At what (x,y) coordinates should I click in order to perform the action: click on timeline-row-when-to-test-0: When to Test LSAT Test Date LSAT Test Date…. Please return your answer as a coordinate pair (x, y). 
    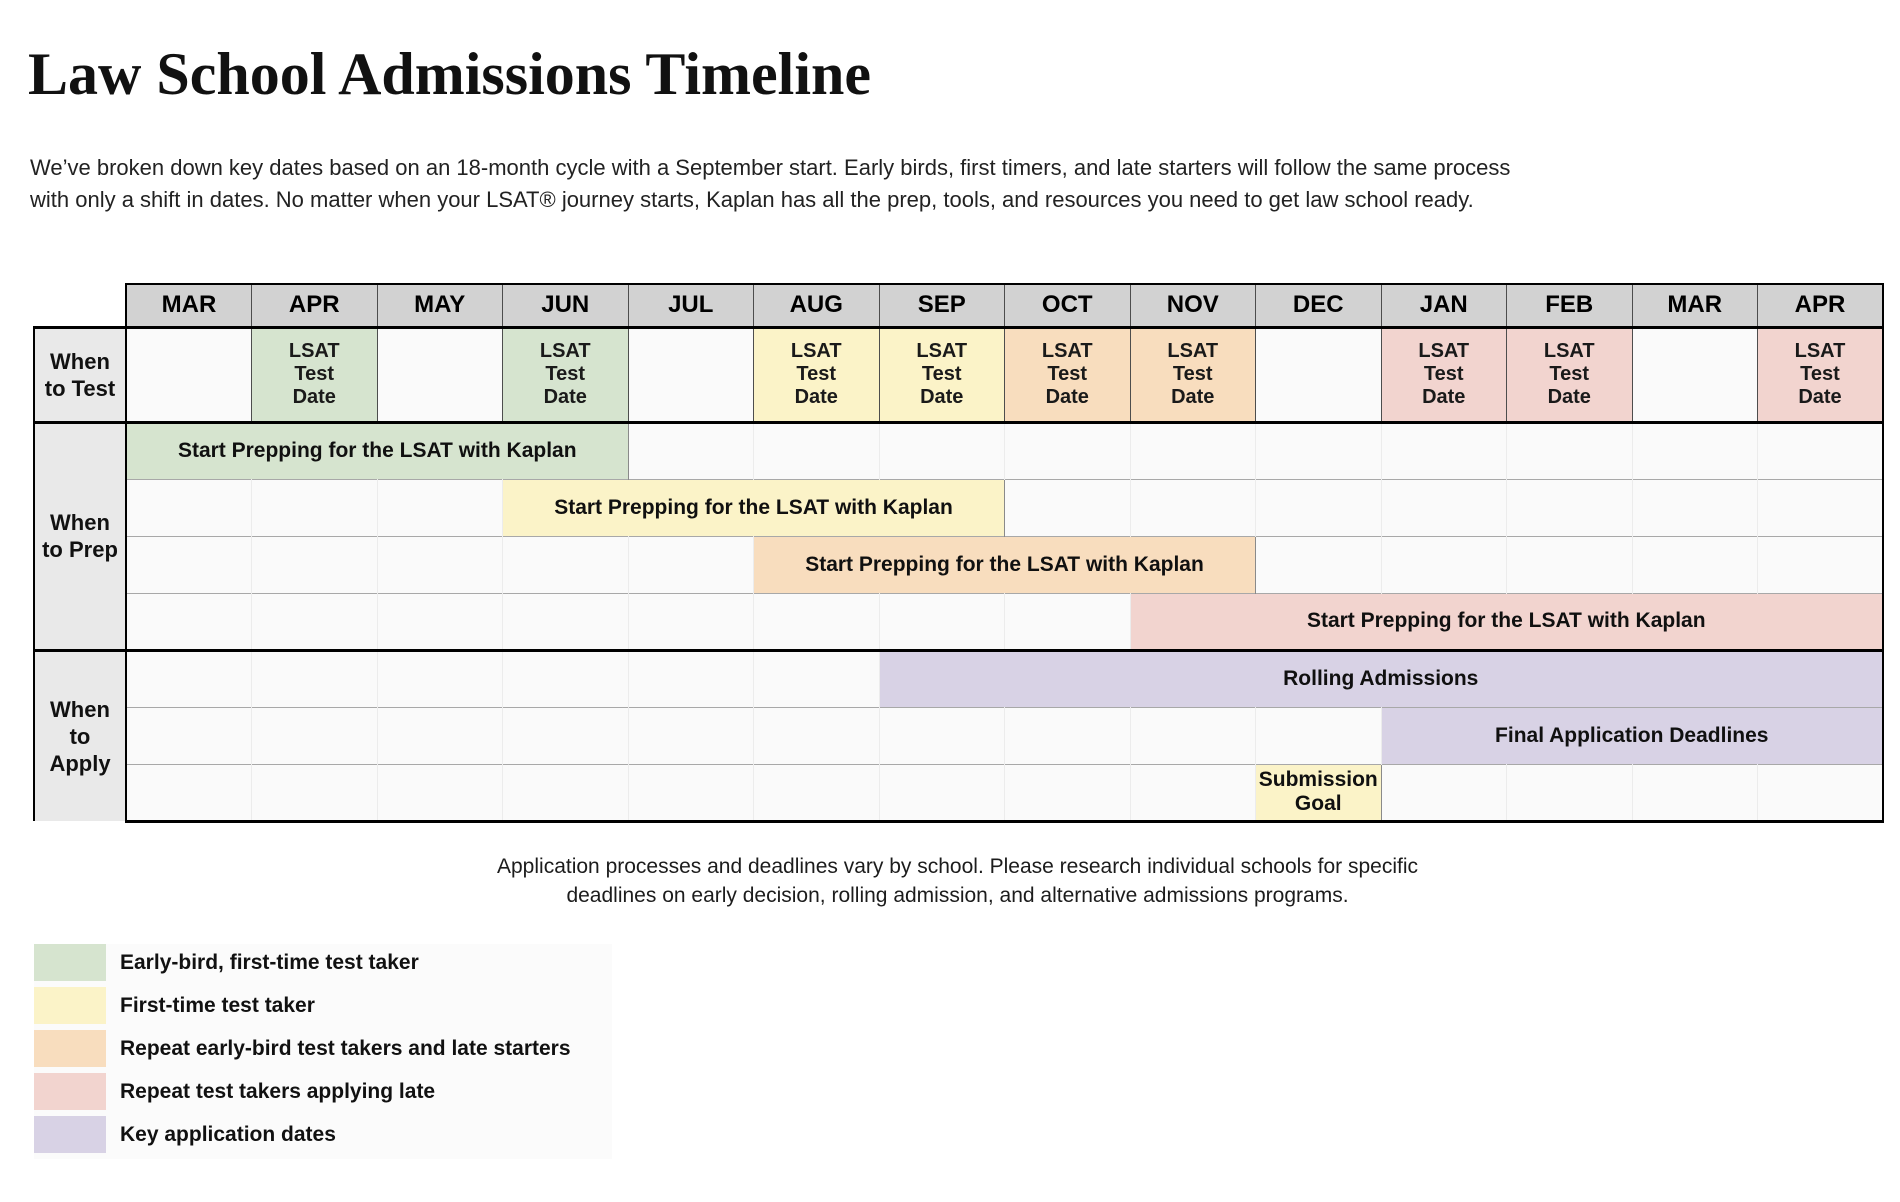
    Looking at the image, I should click on (958, 374).